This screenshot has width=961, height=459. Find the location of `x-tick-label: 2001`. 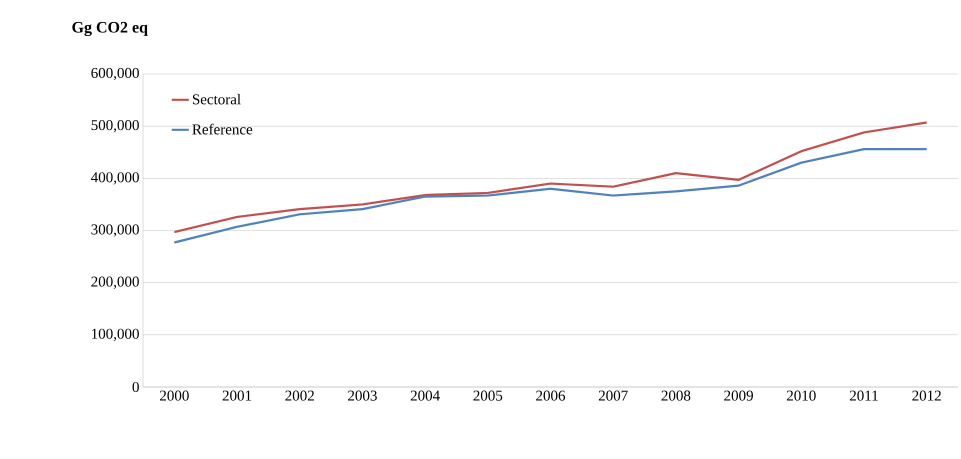

x-tick-label: 2001 is located at coordinates (237, 395).